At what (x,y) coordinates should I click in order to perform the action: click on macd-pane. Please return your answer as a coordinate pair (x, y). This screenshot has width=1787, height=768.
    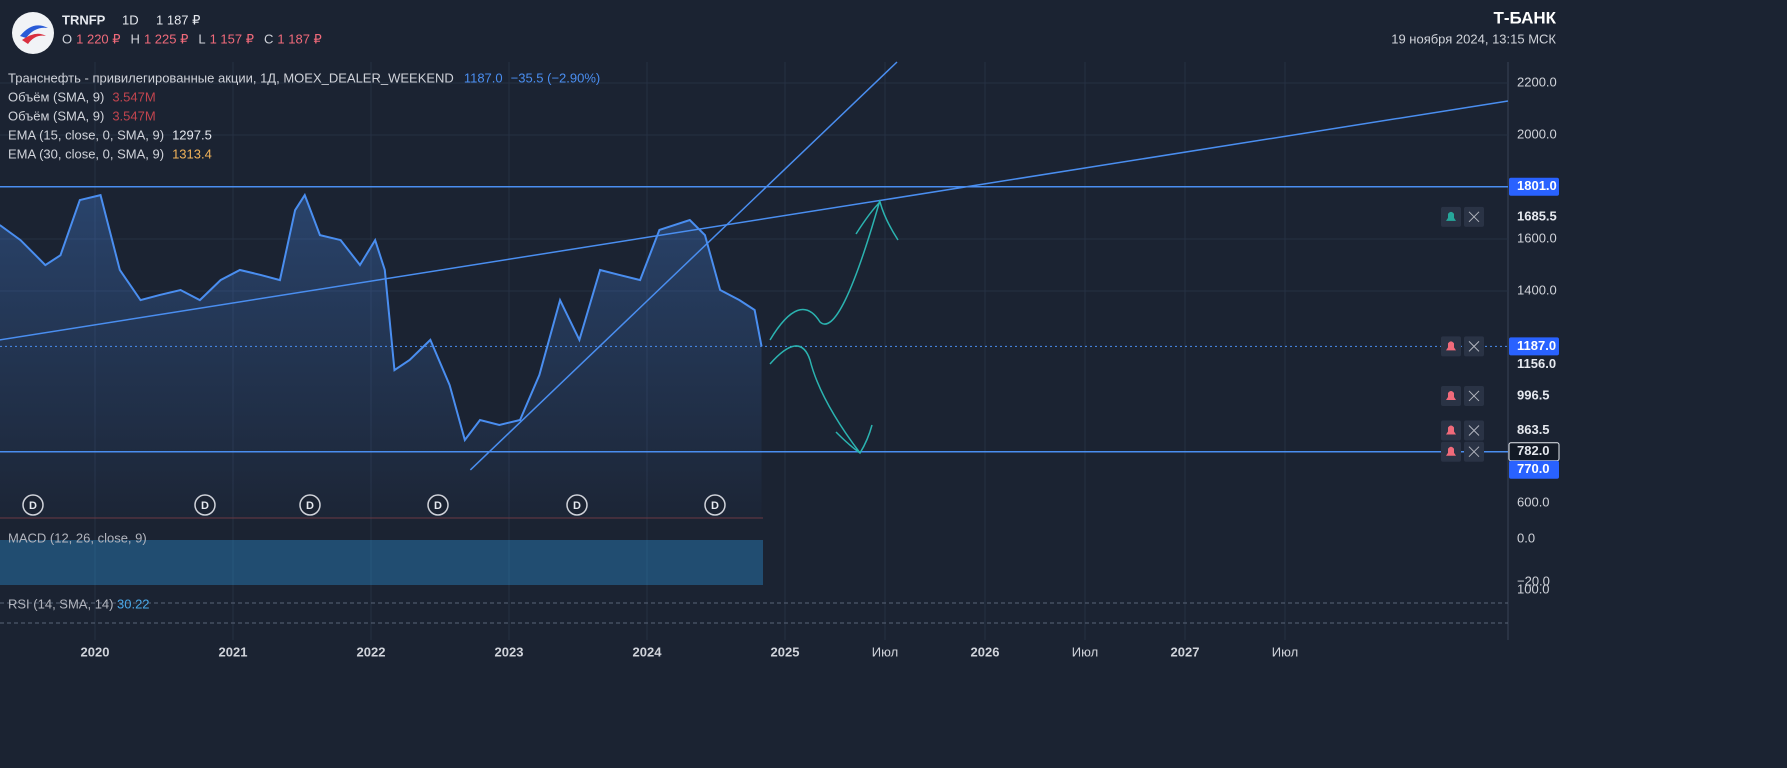
    Looking at the image, I should click on (381, 562).